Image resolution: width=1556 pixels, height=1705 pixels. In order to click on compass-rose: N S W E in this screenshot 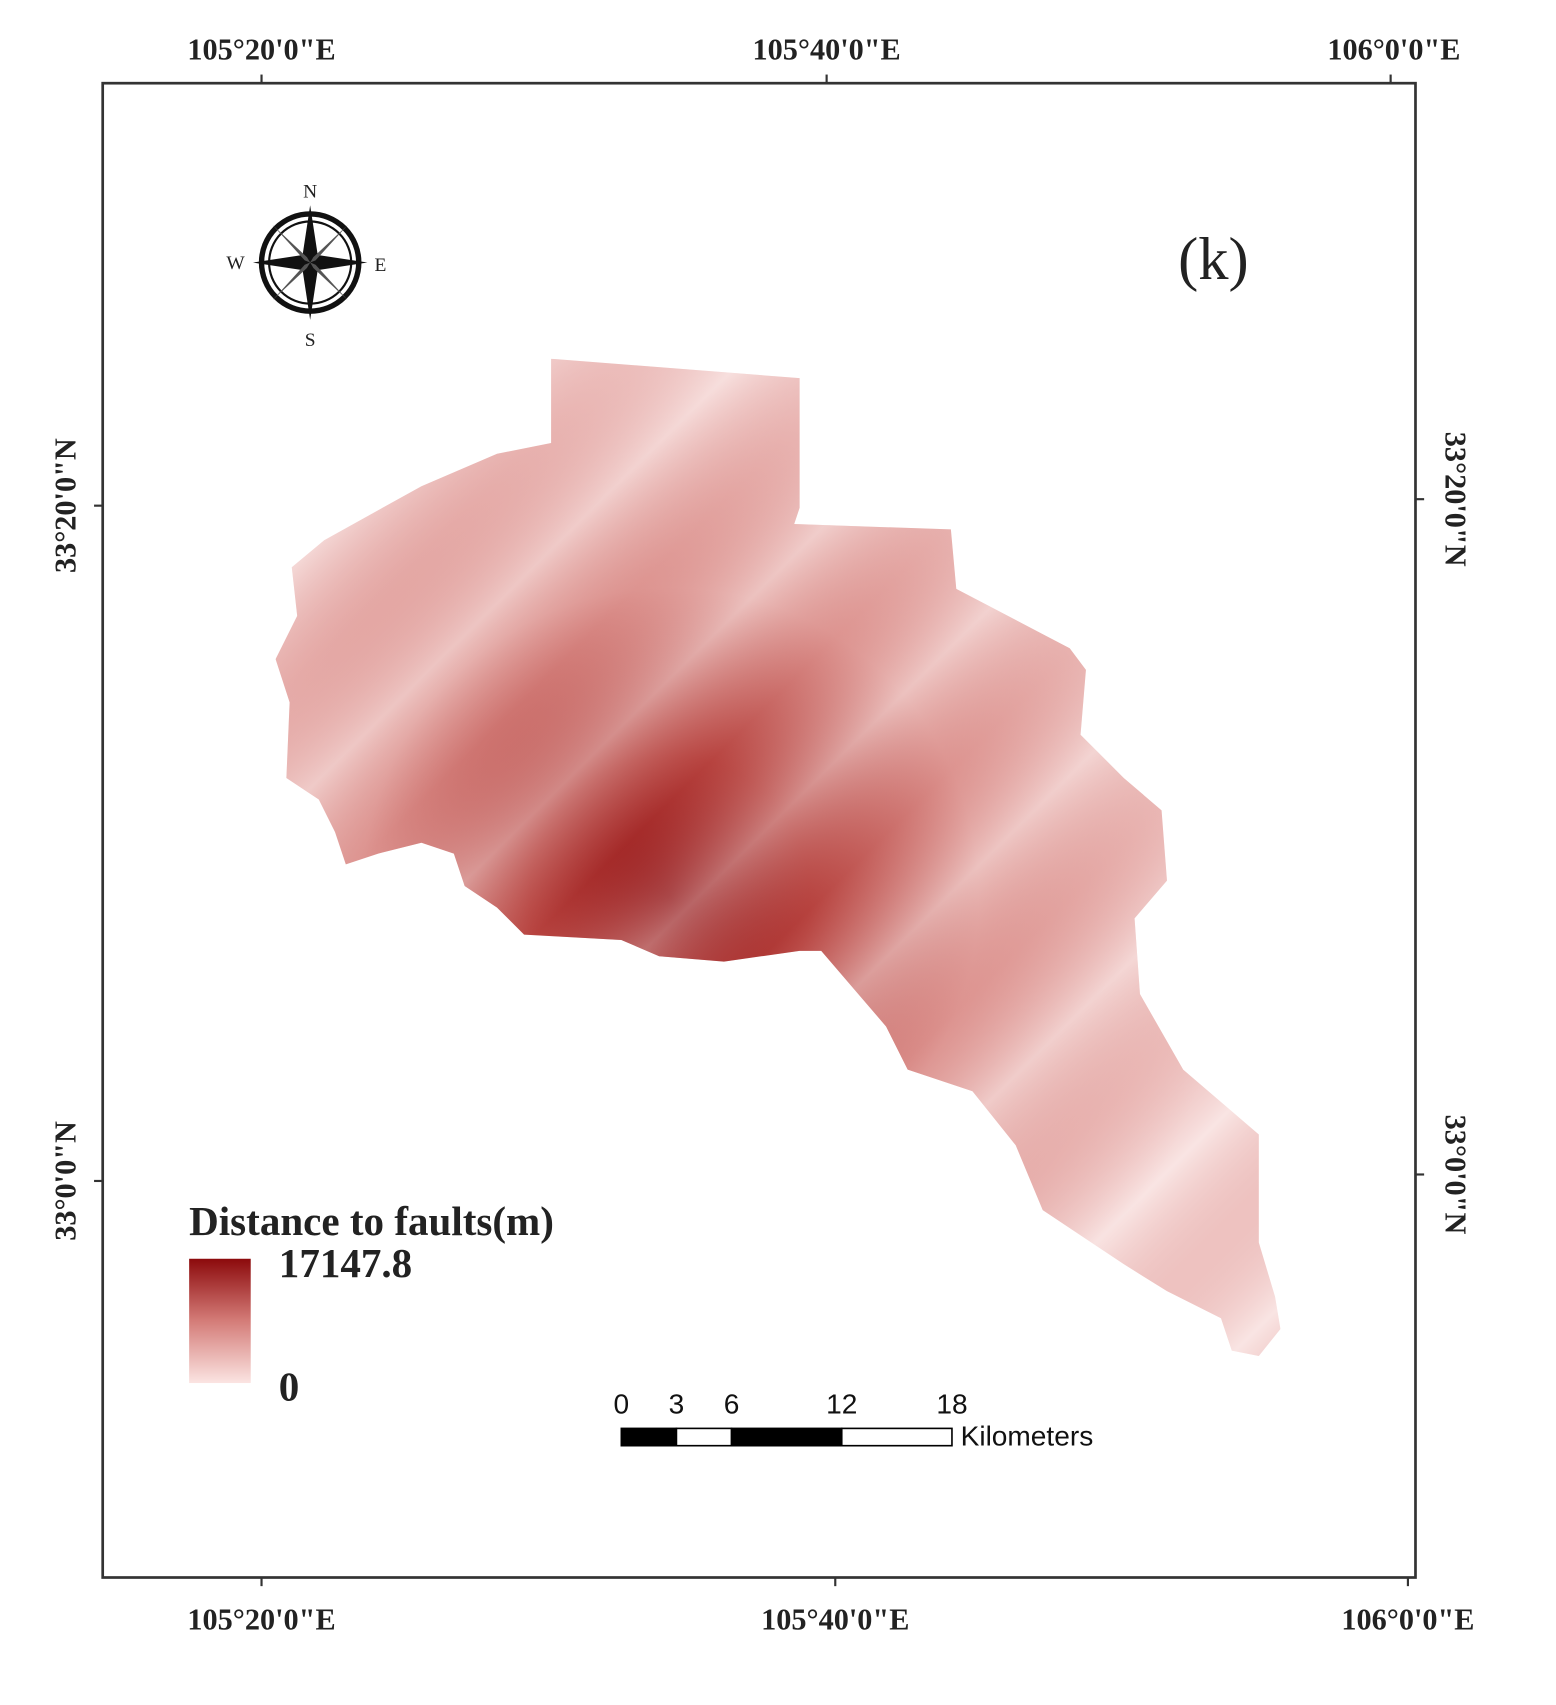, I will do `click(306, 266)`.